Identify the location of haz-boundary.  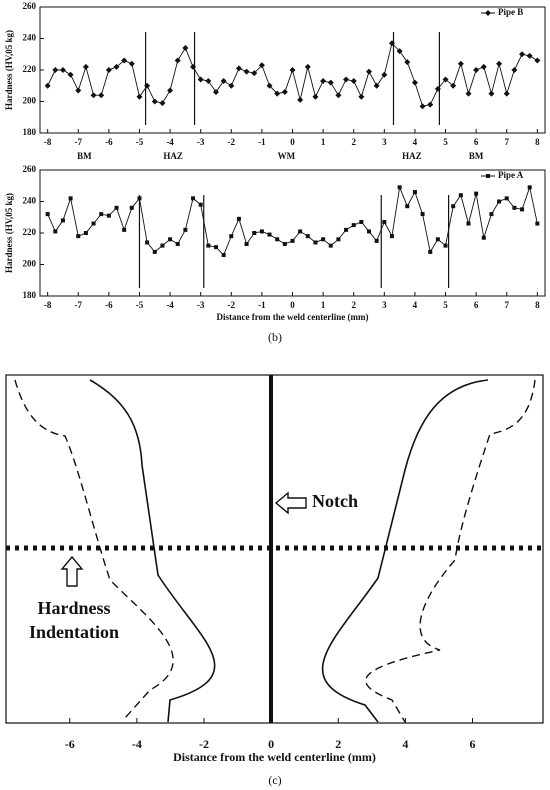
(450, 551).